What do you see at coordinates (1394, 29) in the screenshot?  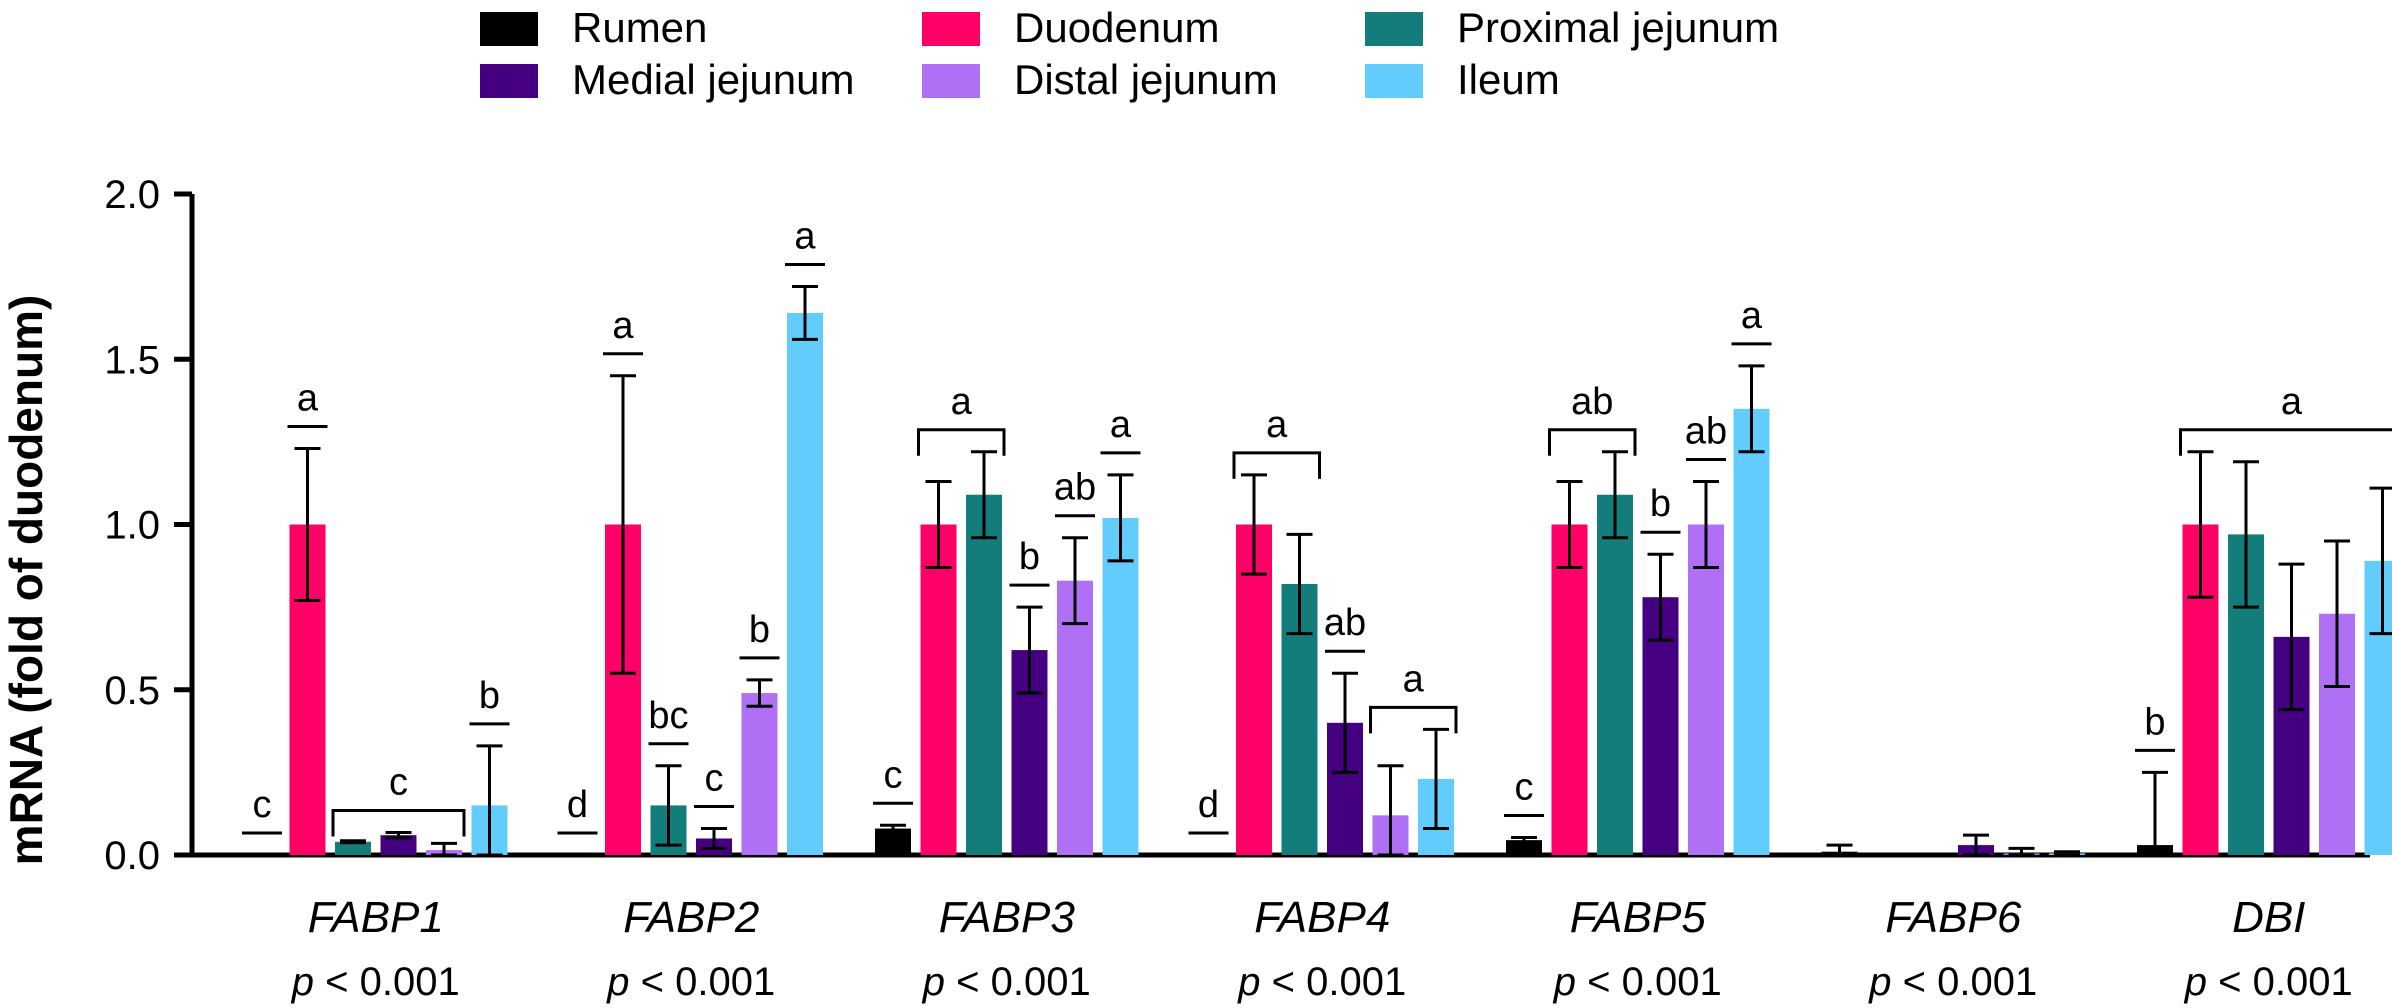 I see `legend-swatch-proximal-jejunum` at bounding box center [1394, 29].